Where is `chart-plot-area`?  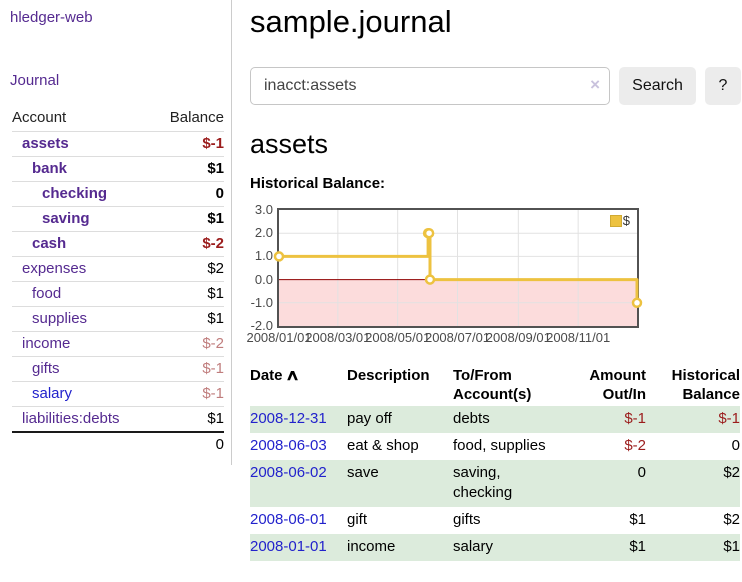
chart-plot-area is located at coordinates (458, 268).